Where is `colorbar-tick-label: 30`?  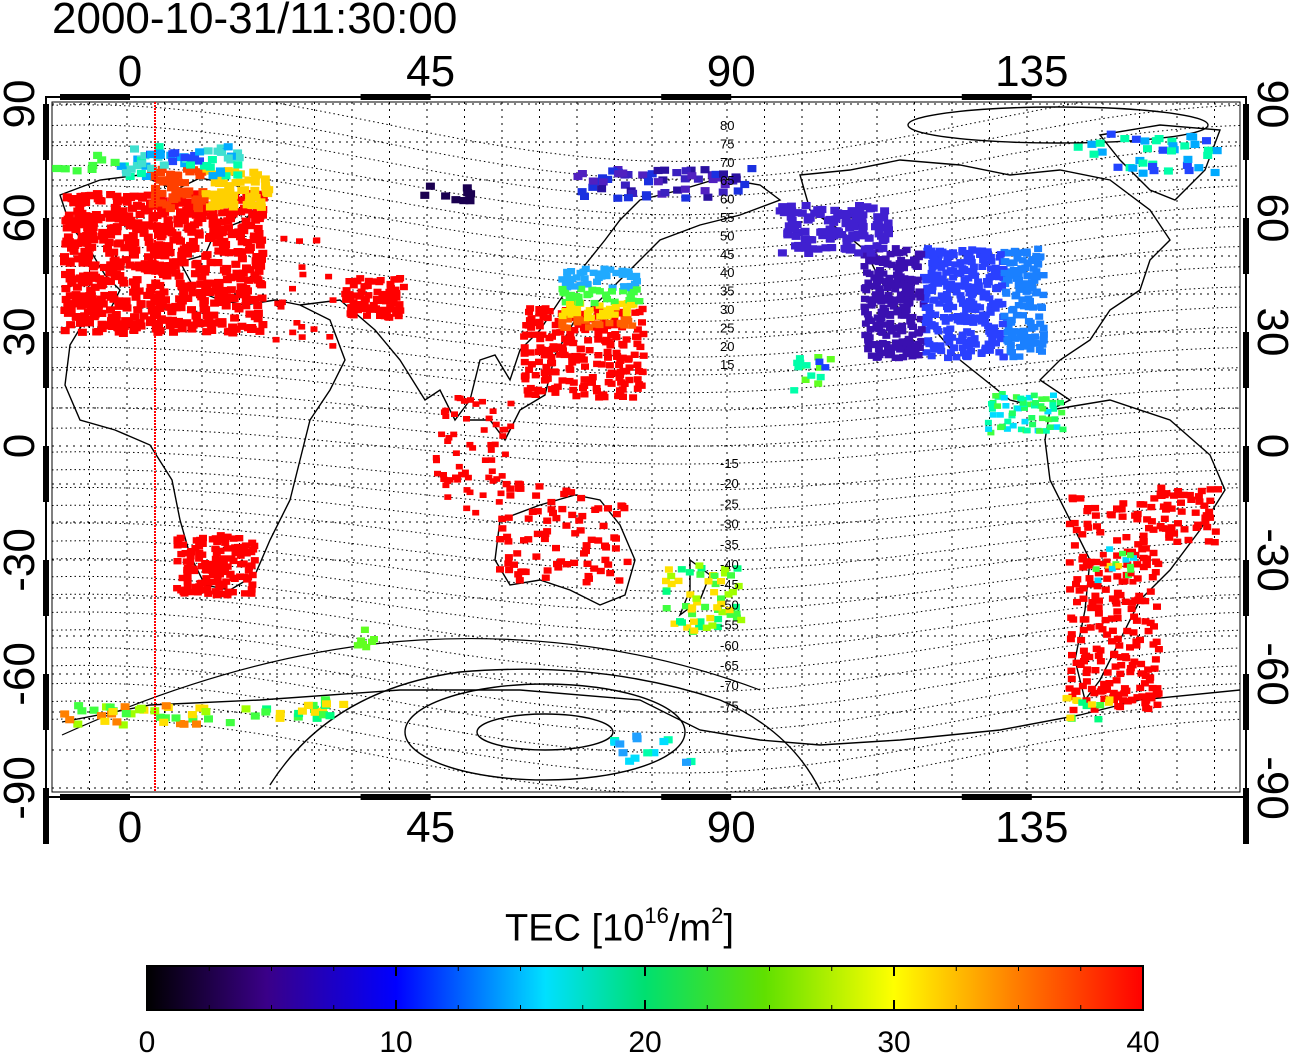
colorbar-tick-label: 30 is located at coordinates (893, 1041).